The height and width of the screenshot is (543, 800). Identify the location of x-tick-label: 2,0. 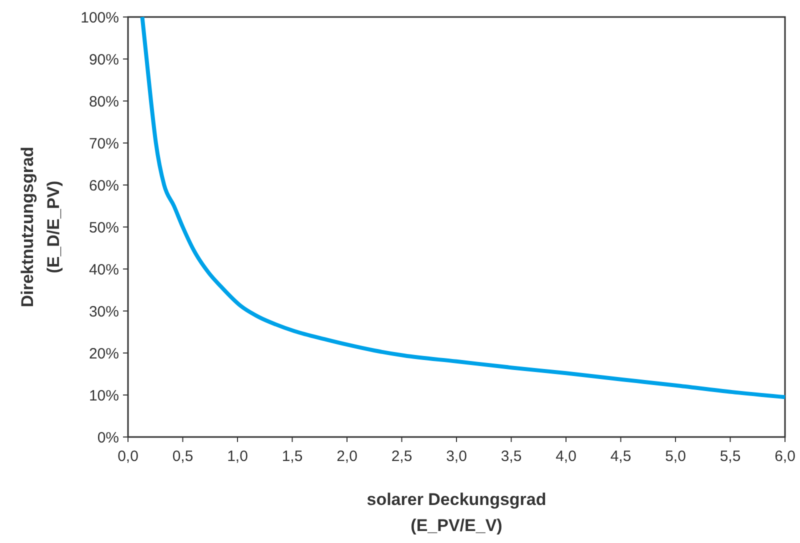
(347, 456).